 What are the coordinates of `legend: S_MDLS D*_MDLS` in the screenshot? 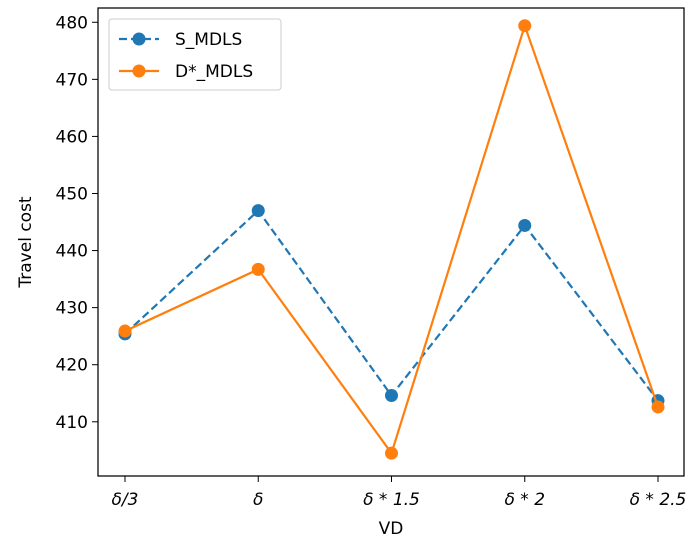 It's located at (195, 54).